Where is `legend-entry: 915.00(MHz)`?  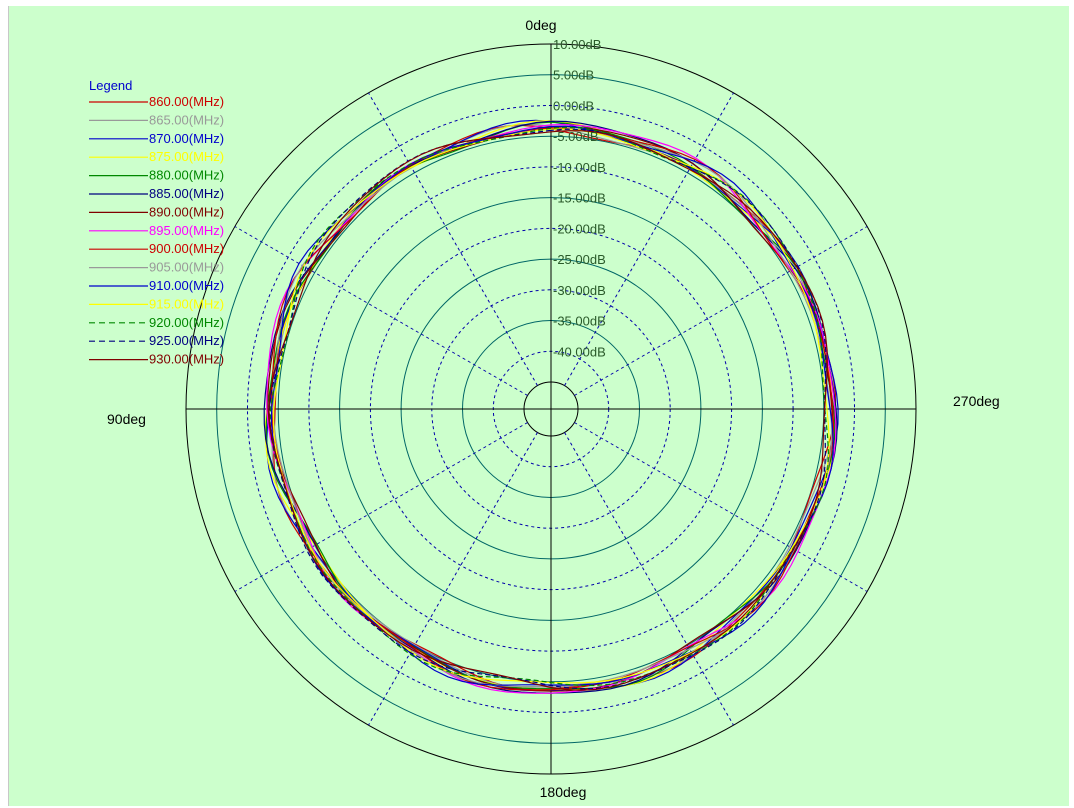
legend-entry: 915.00(MHz) is located at coordinates (186, 303).